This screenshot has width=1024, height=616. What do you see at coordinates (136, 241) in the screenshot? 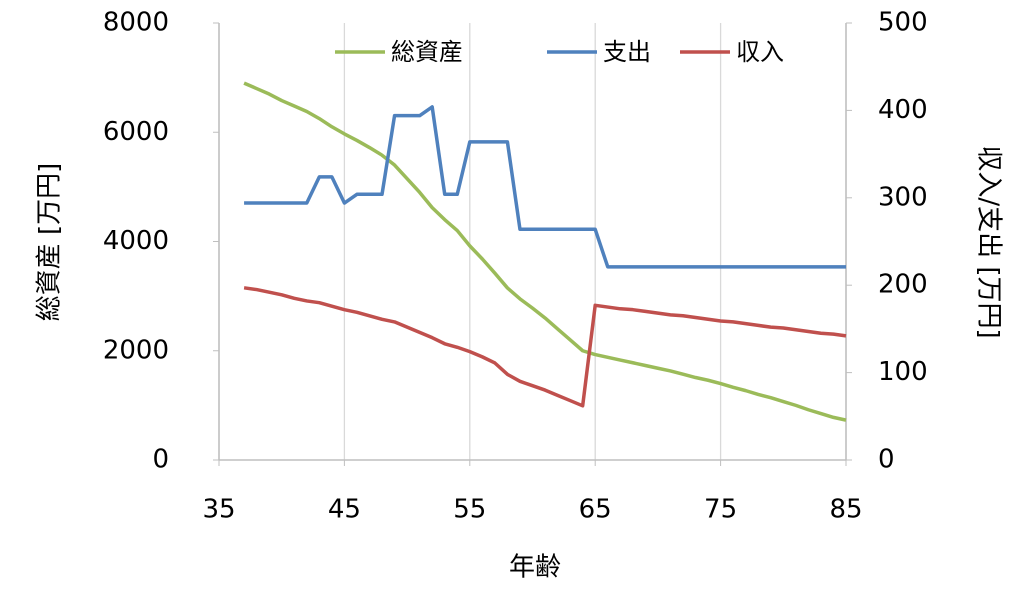
I see `y-tick-label: 4000` at bounding box center [136, 241].